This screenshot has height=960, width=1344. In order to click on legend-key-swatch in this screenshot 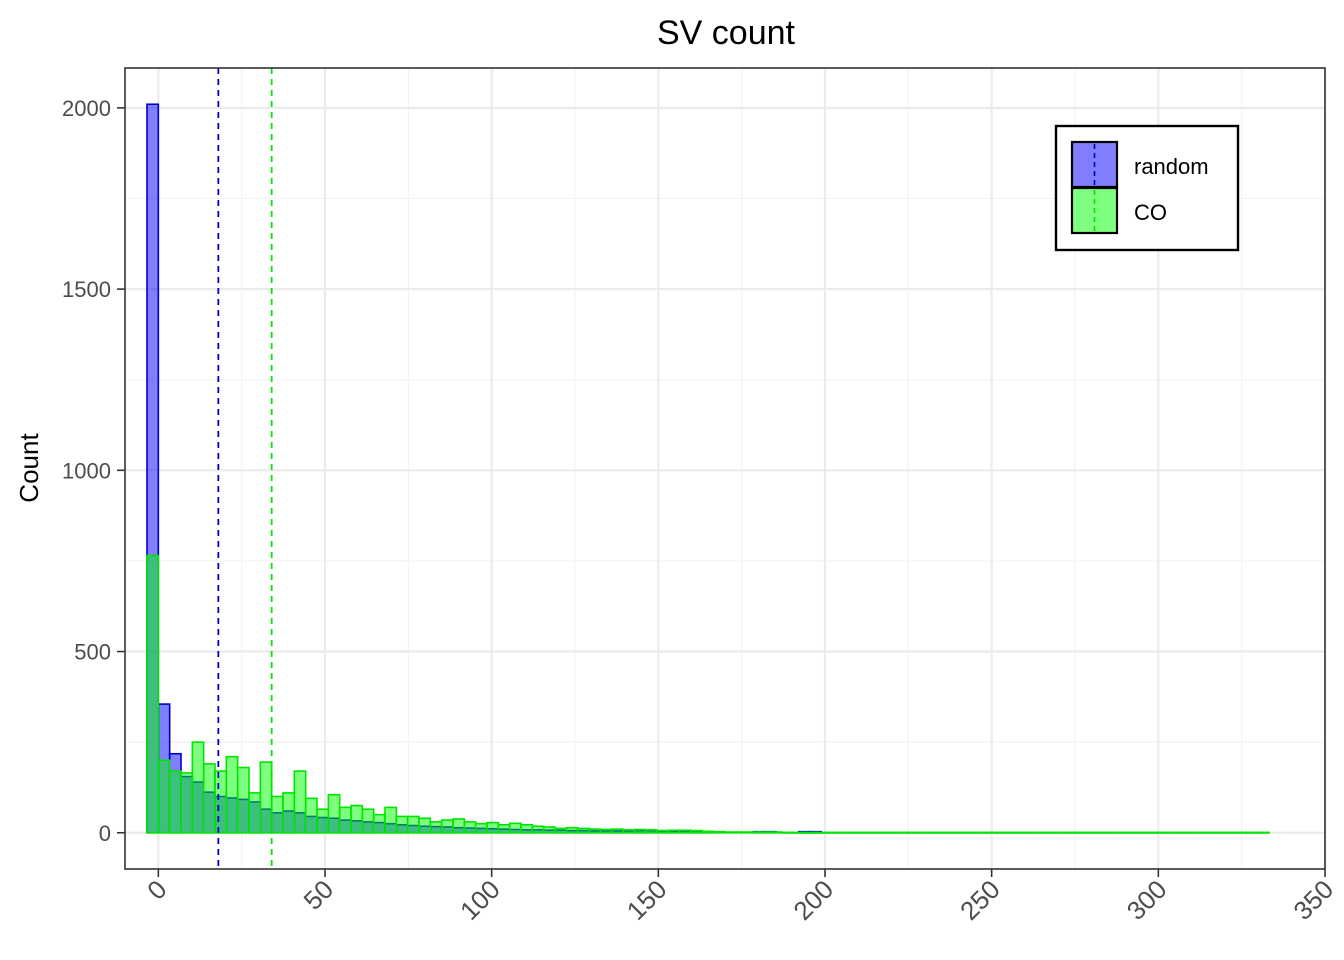, I will do `click(1094, 164)`.